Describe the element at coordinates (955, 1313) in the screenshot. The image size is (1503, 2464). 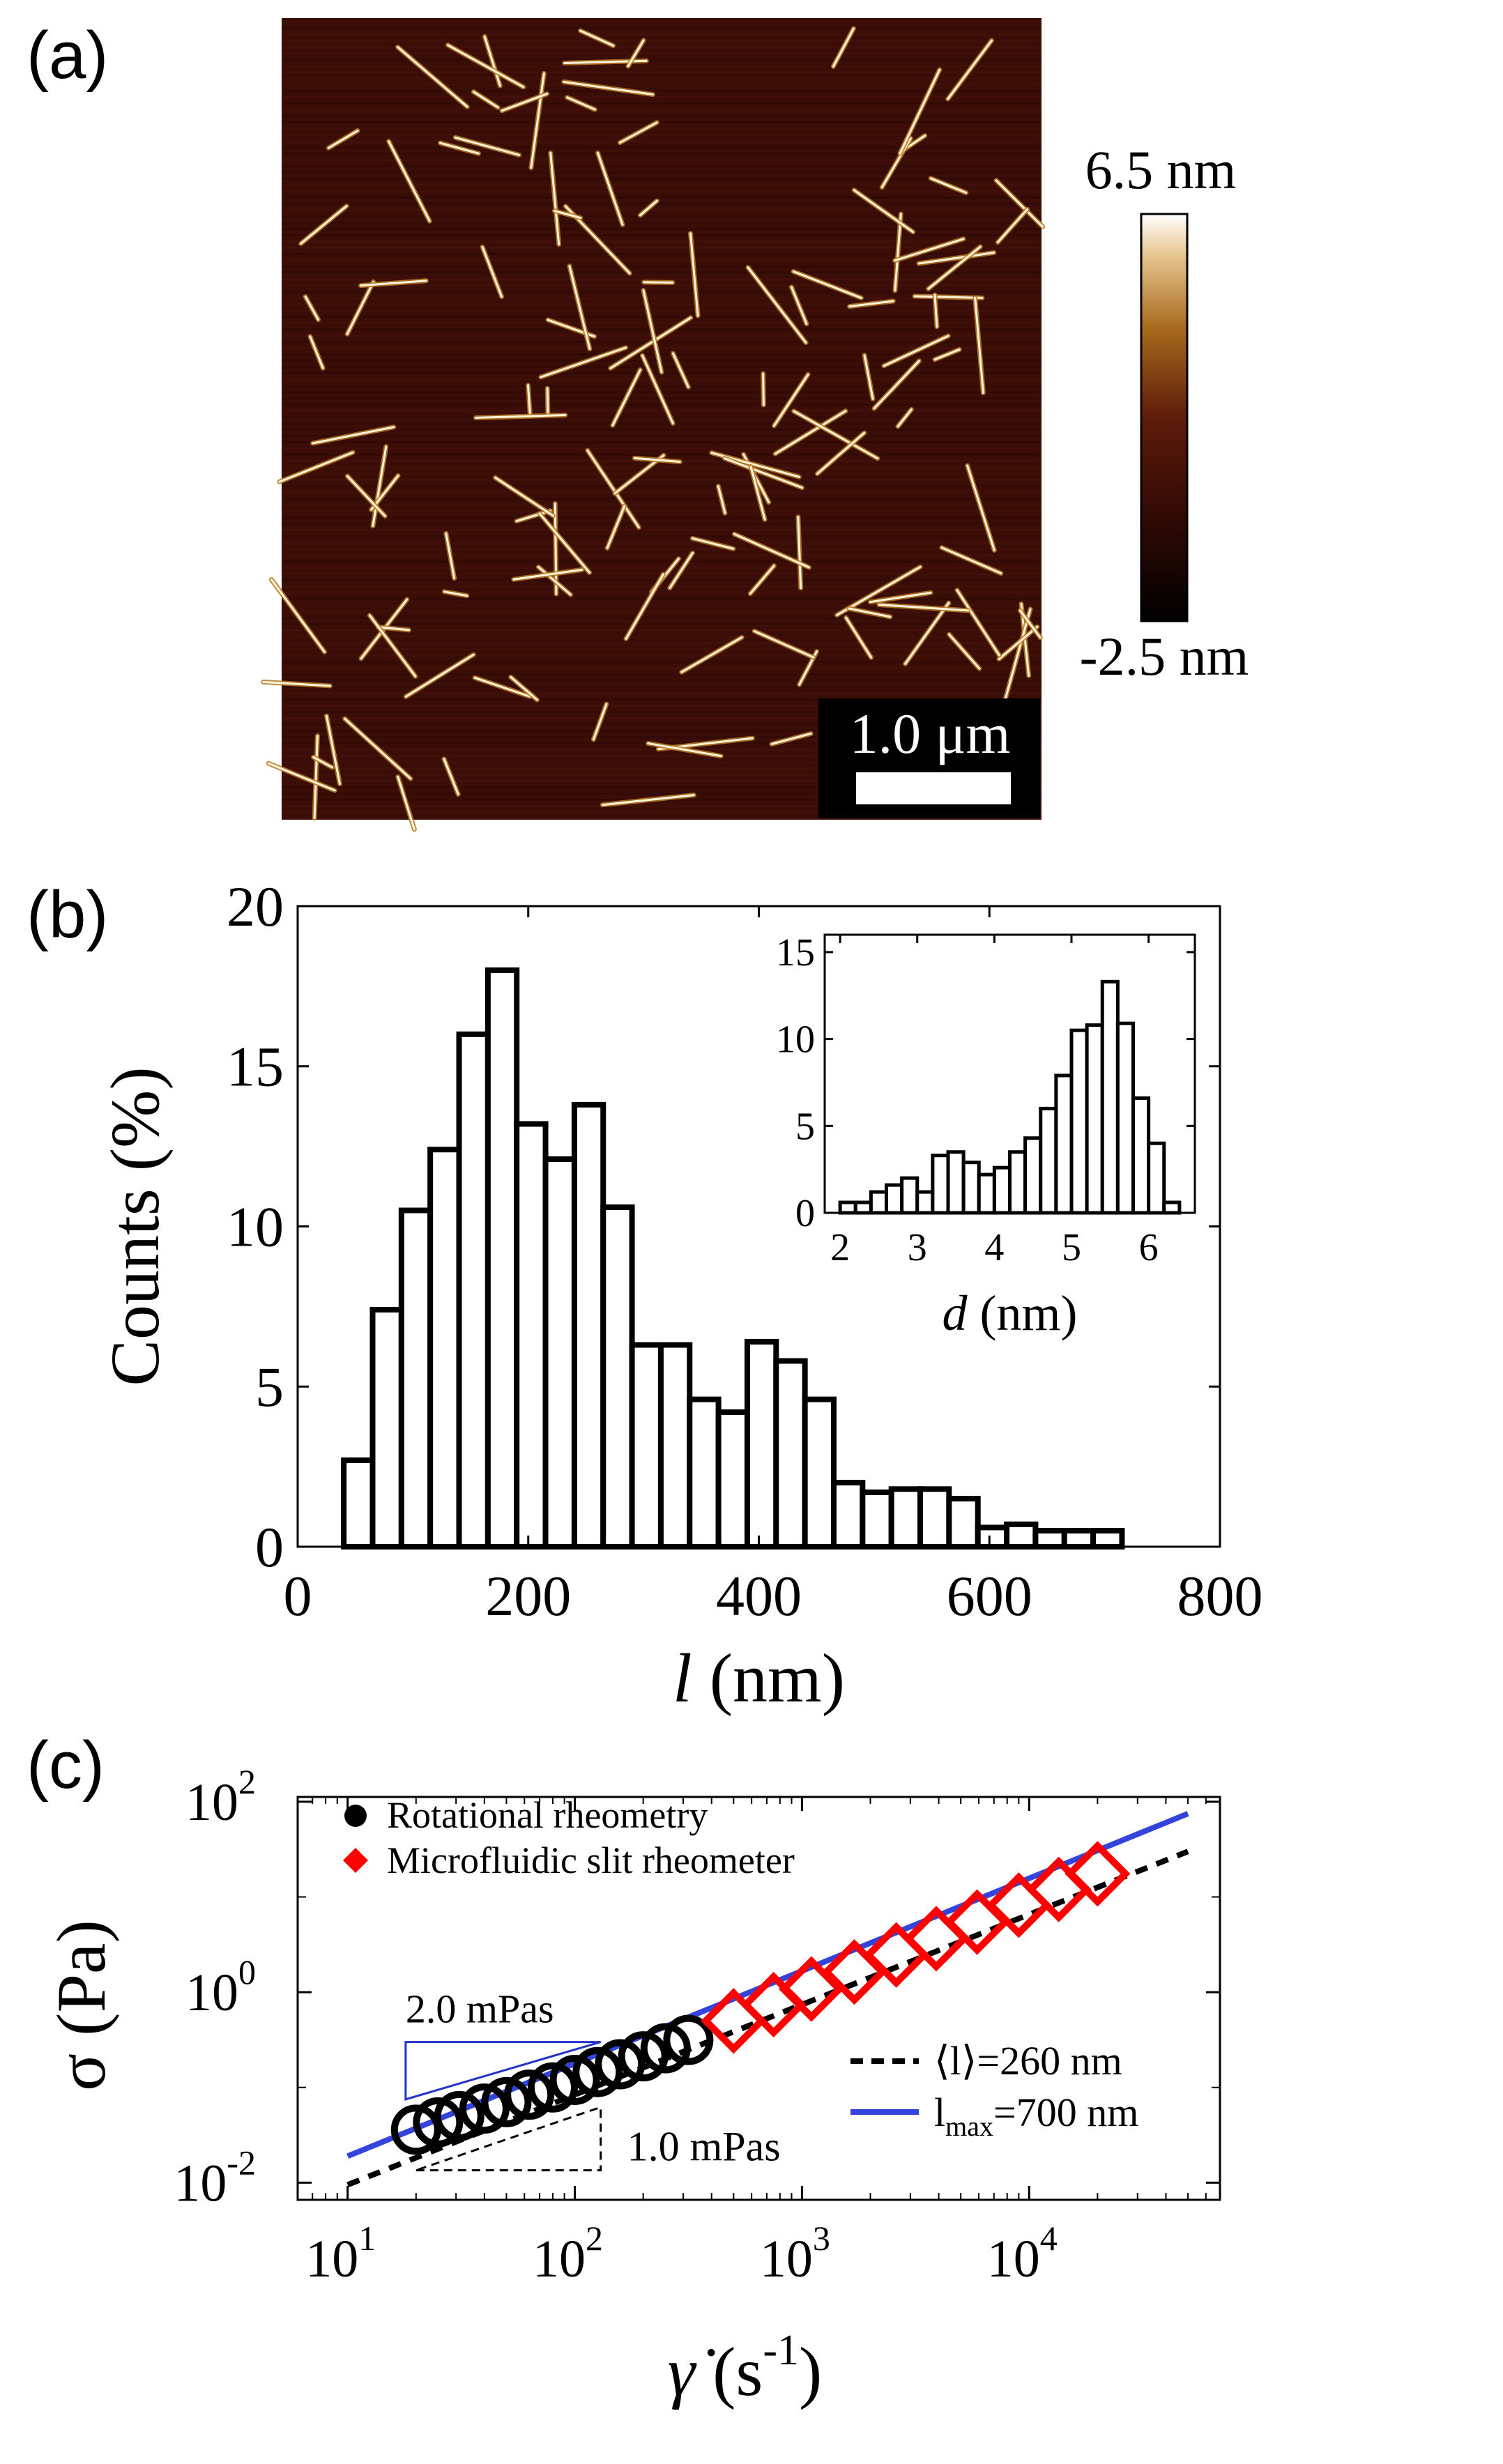
I see `x-axis-label-symbol: d` at that location.